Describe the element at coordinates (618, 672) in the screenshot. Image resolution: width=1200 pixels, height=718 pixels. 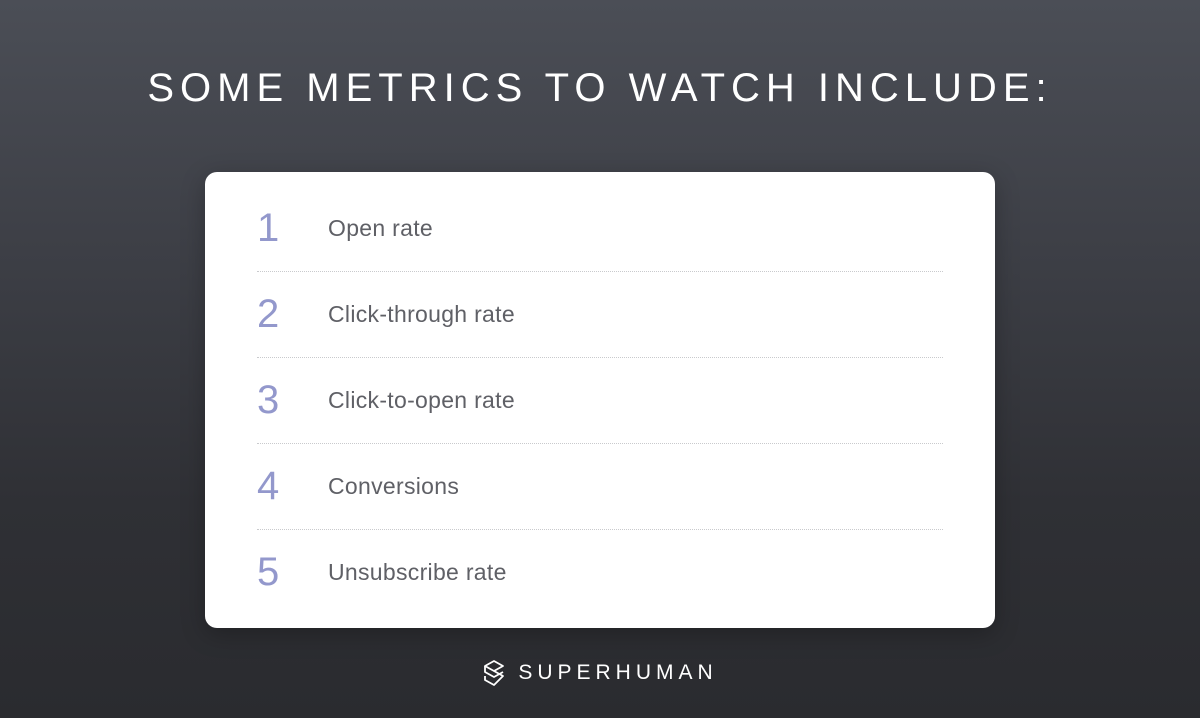
I see `brand-name: SUPERHUMAN` at that location.